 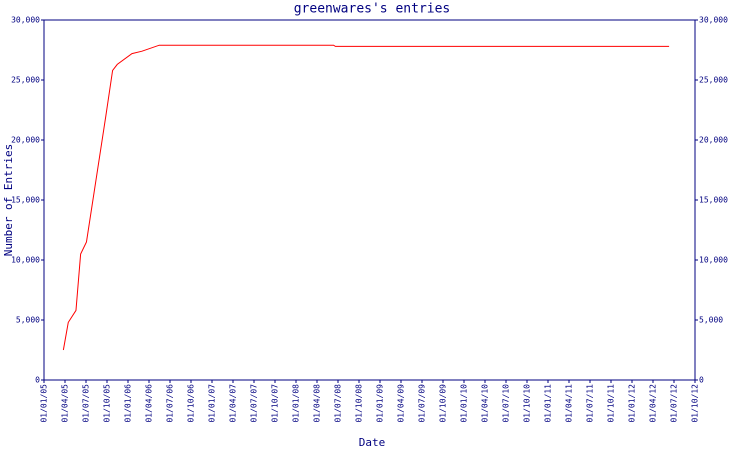 I want to click on x-tick-label: 01/07/08, so click(x=338, y=403).